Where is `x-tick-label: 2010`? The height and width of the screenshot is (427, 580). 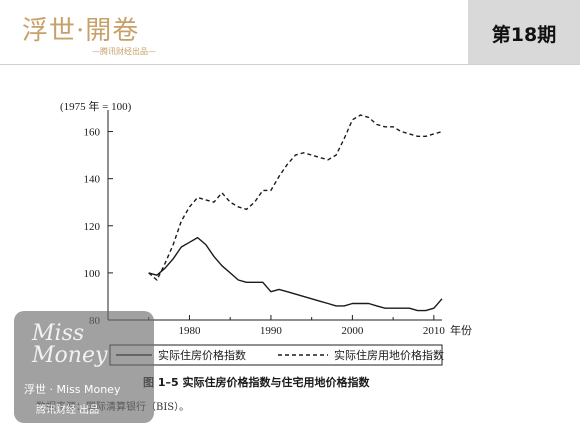
x-tick-label: 2010 is located at coordinates (434, 331).